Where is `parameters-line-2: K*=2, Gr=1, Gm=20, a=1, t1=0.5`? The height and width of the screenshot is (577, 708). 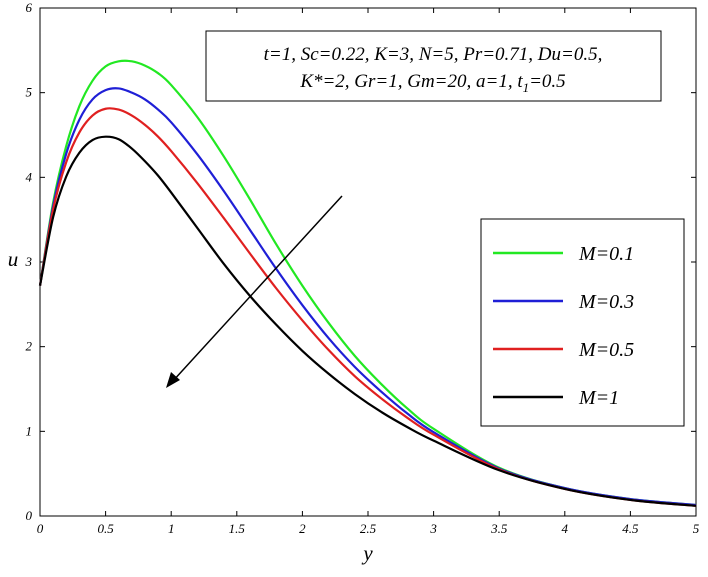
parameters-line-2: K*=2, Gr=1, Gm=20, a=1, t1=0.5 is located at coordinates (432, 83).